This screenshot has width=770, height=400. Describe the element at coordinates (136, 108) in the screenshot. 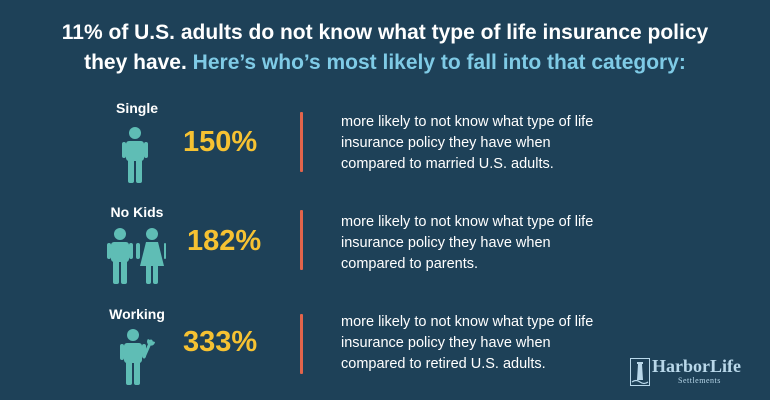

I see `row-label: Single` at that location.